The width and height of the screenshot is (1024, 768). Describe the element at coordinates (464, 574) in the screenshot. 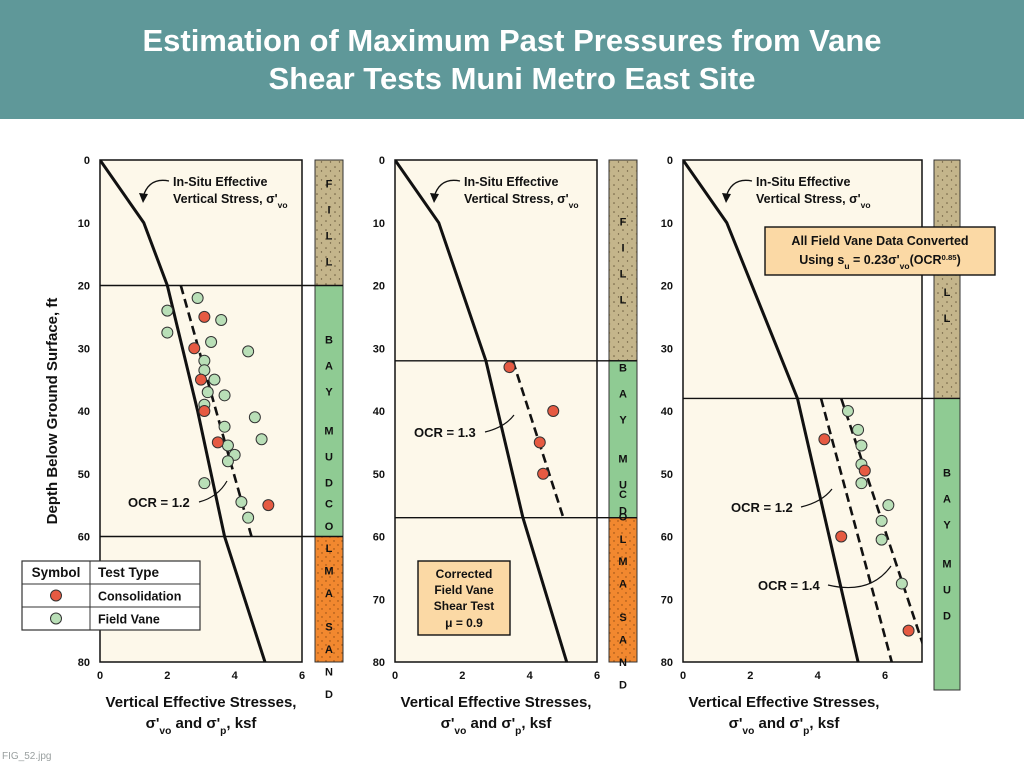

I see `svg-text: Corrected` at that location.